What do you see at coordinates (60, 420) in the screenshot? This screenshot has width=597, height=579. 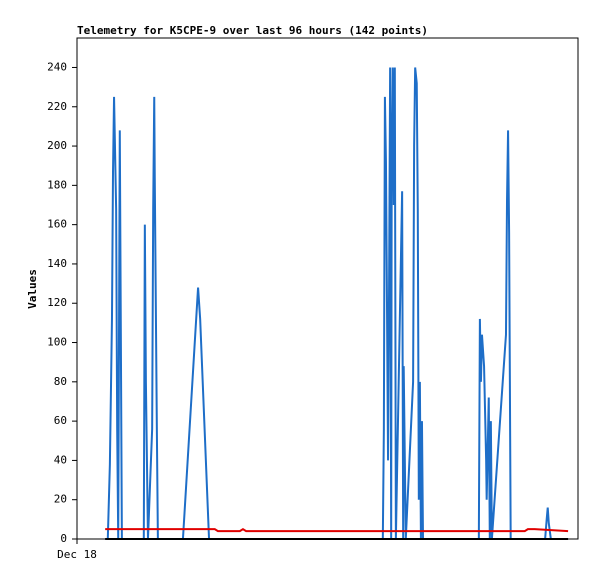 I see `y-tick-label: 60` at bounding box center [60, 420].